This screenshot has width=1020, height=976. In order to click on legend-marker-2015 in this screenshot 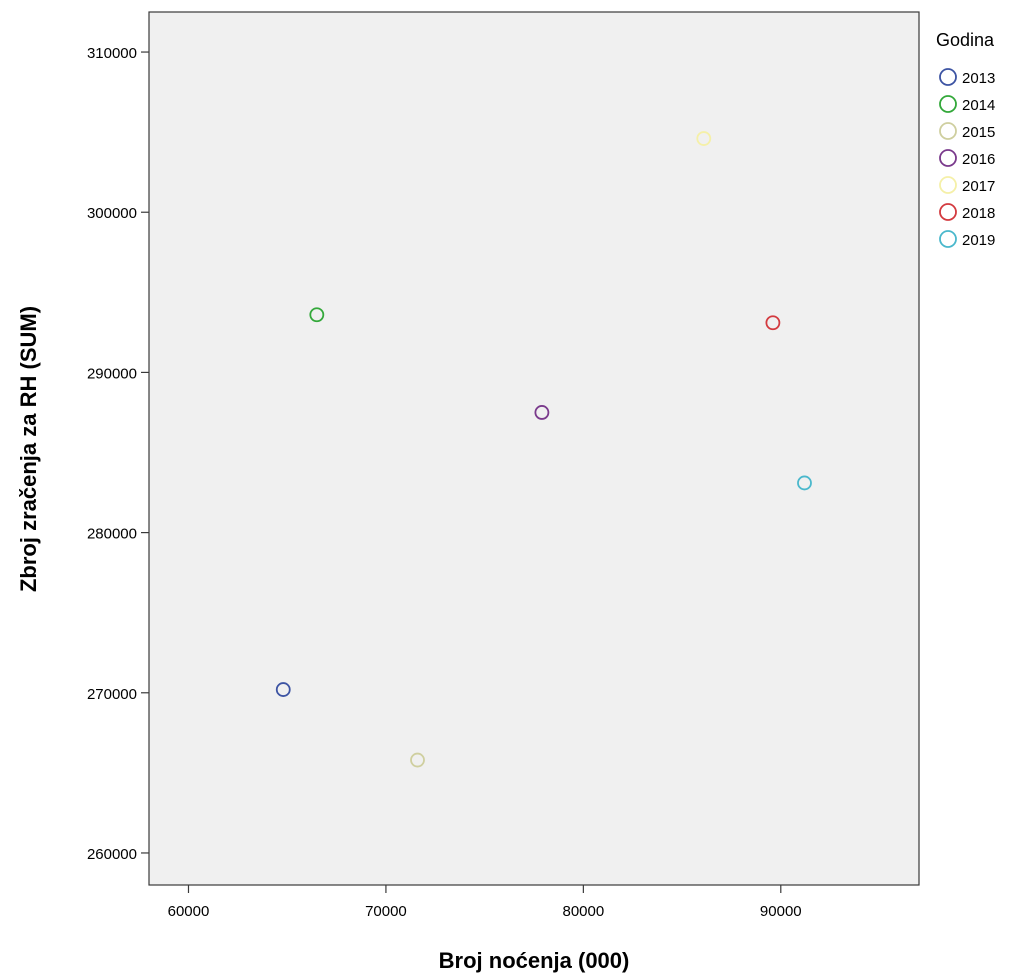, I will do `click(948, 131)`.